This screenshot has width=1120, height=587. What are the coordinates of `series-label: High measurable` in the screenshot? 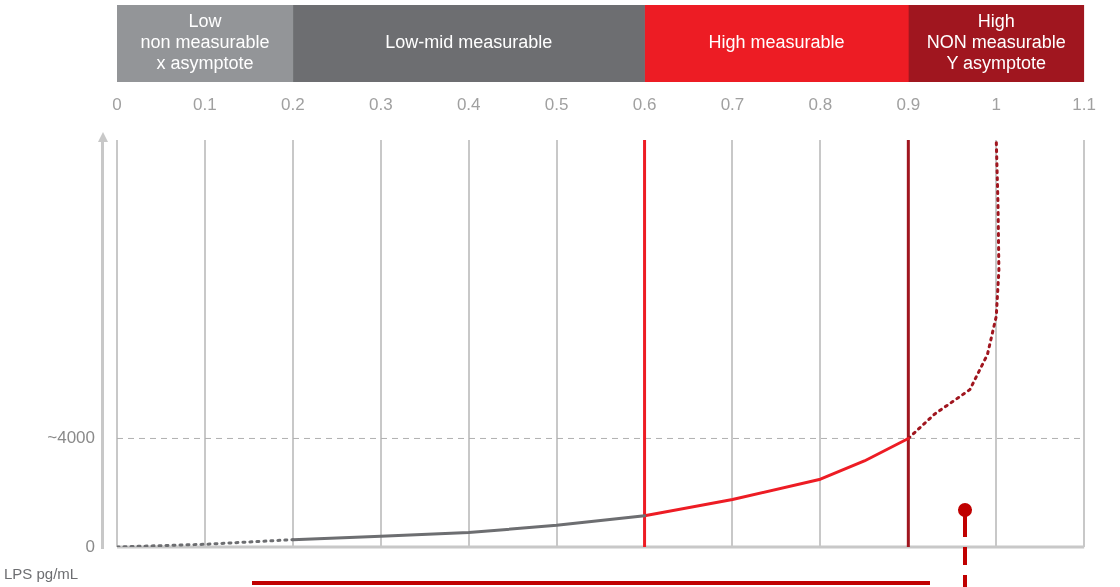 It's located at (776, 42).